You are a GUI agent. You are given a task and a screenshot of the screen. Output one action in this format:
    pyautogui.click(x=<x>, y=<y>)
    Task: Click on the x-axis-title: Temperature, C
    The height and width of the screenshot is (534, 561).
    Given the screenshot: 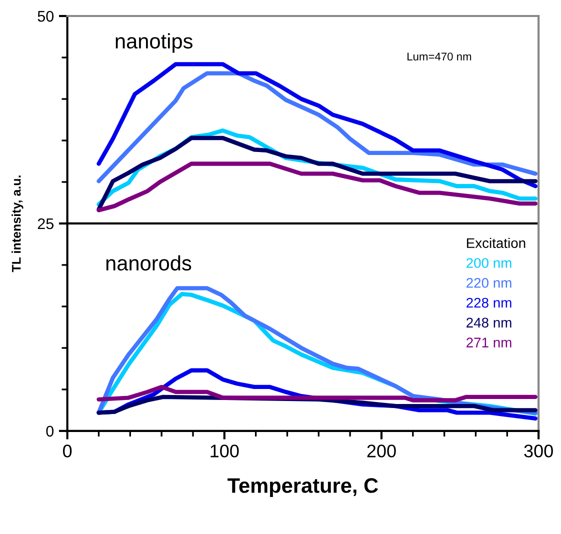 What is the action you would take?
    pyautogui.click(x=303, y=488)
    